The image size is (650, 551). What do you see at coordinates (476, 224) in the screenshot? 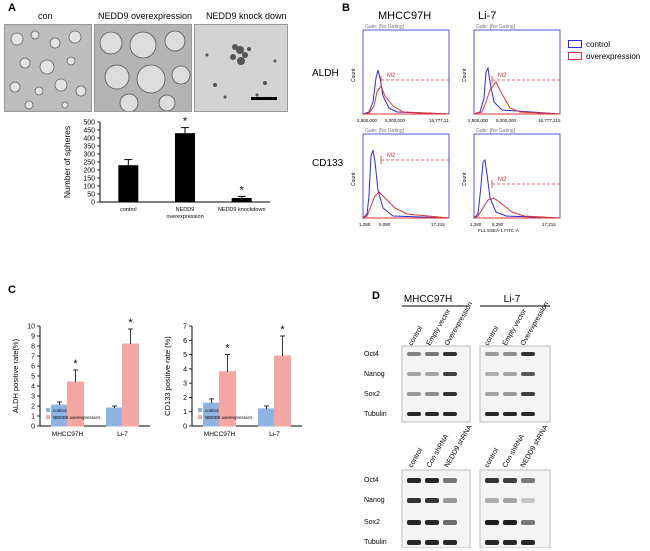
I see `tick-label: 1,280` at bounding box center [476, 224].